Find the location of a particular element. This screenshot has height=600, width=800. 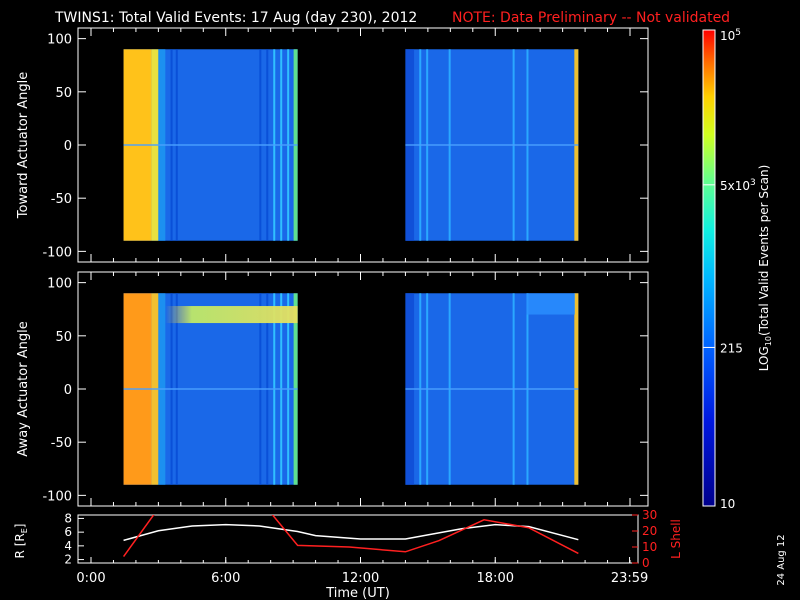

ephem-right-label: L Shell is located at coordinates (676, 539).